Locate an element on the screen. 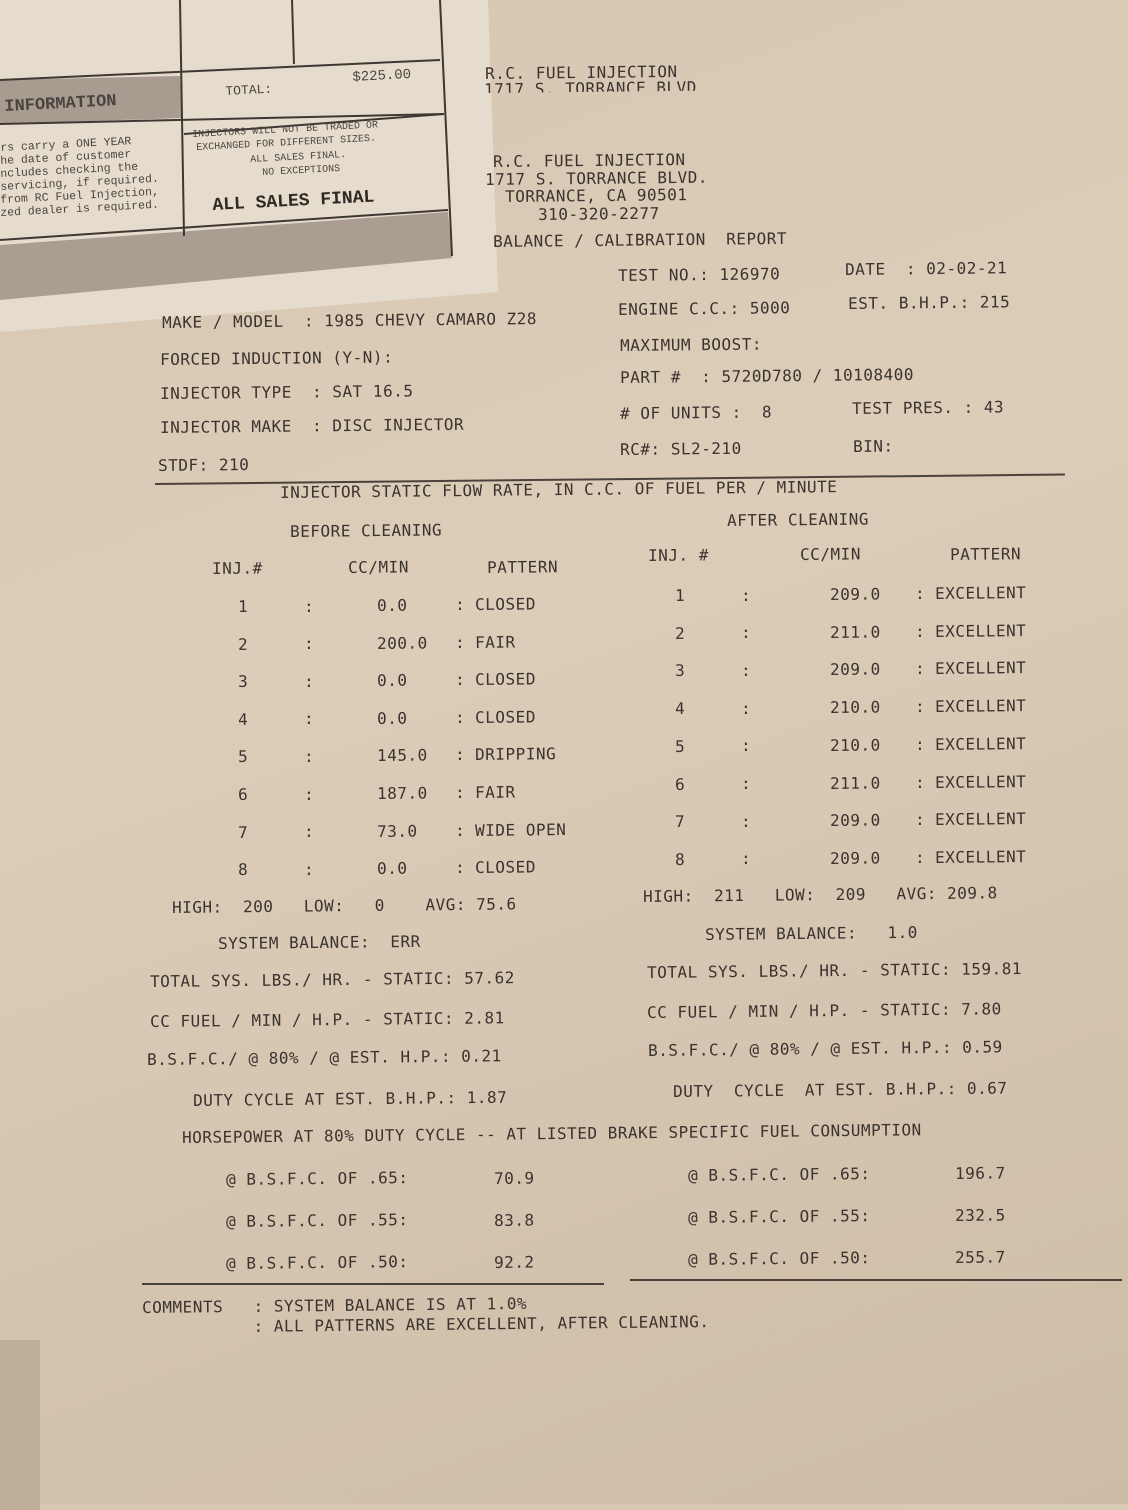 The width and height of the screenshot is (1128, 1510). info-max-boost: MAXIMUM BOOST: is located at coordinates (691, 344).